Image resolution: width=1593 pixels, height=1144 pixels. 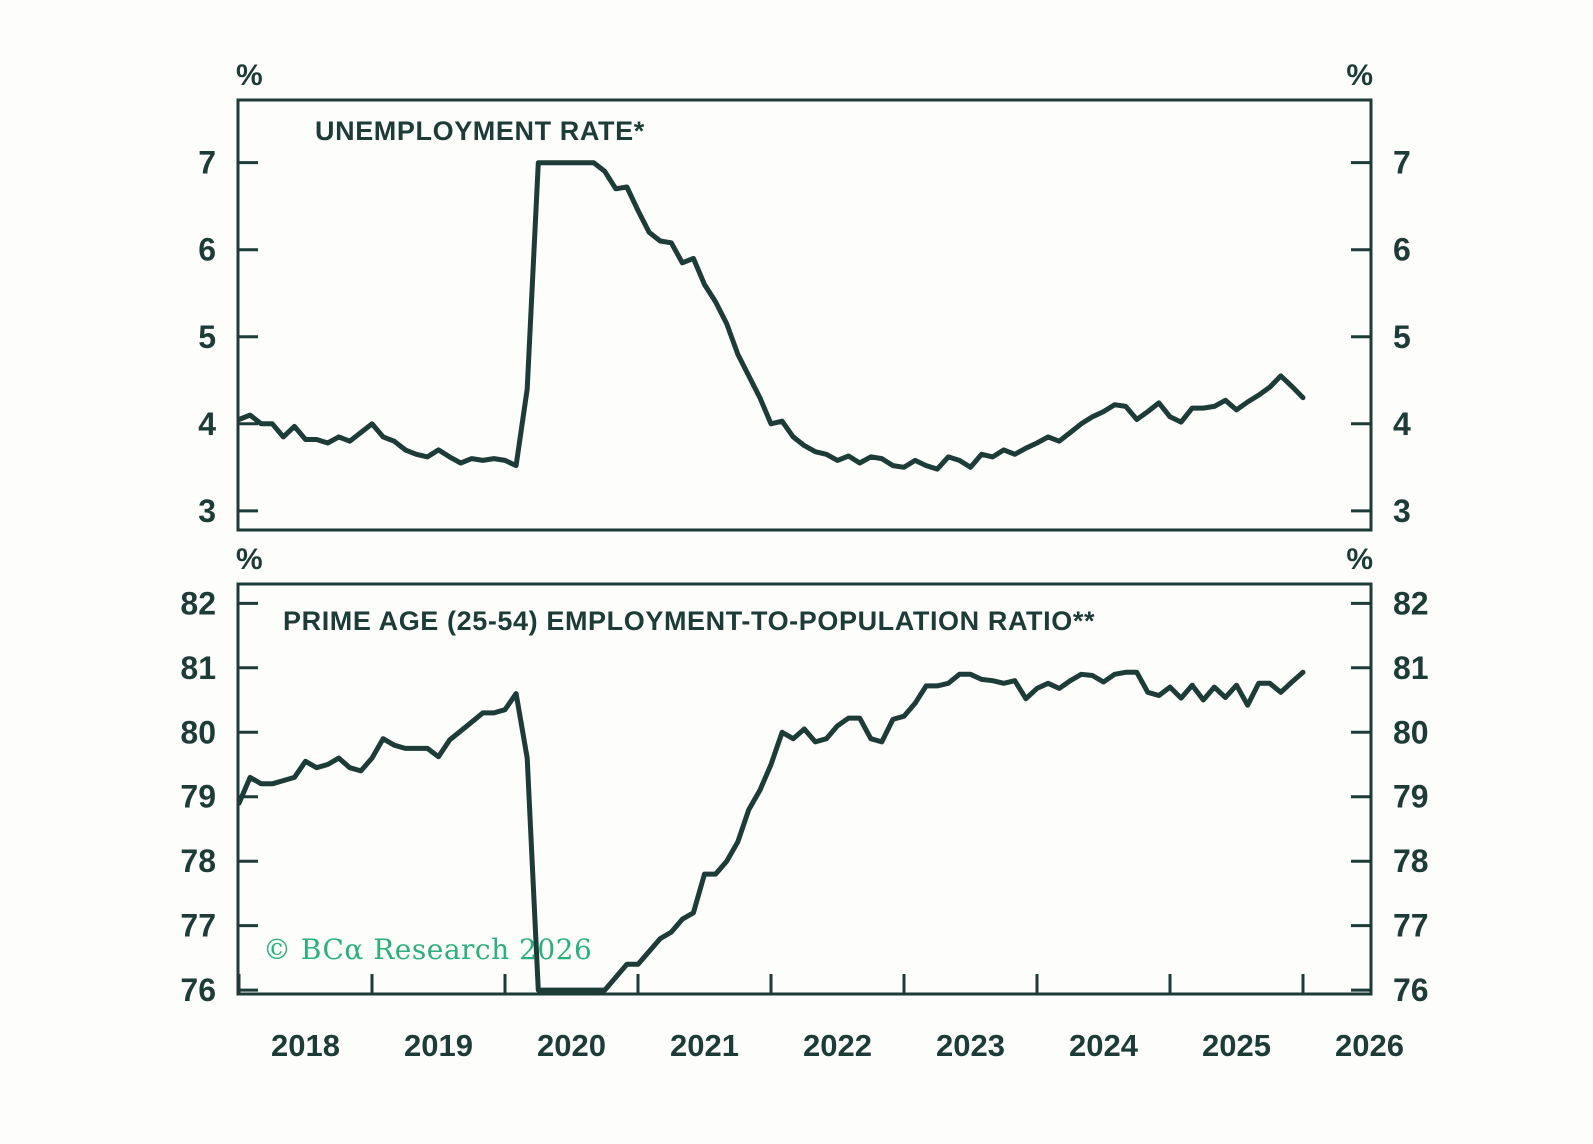 What do you see at coordinates (1104, 1045) in the screenshot?
I see `axis-label: 2024` at bounding box center [1104, 1045].